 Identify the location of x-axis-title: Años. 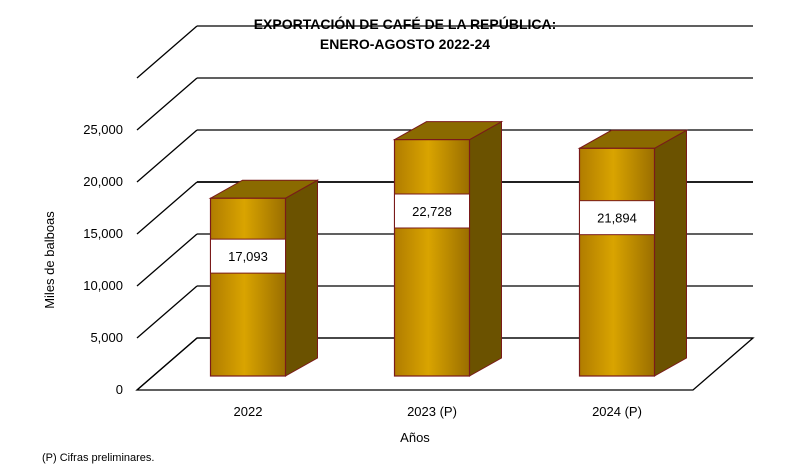
(415, 437).